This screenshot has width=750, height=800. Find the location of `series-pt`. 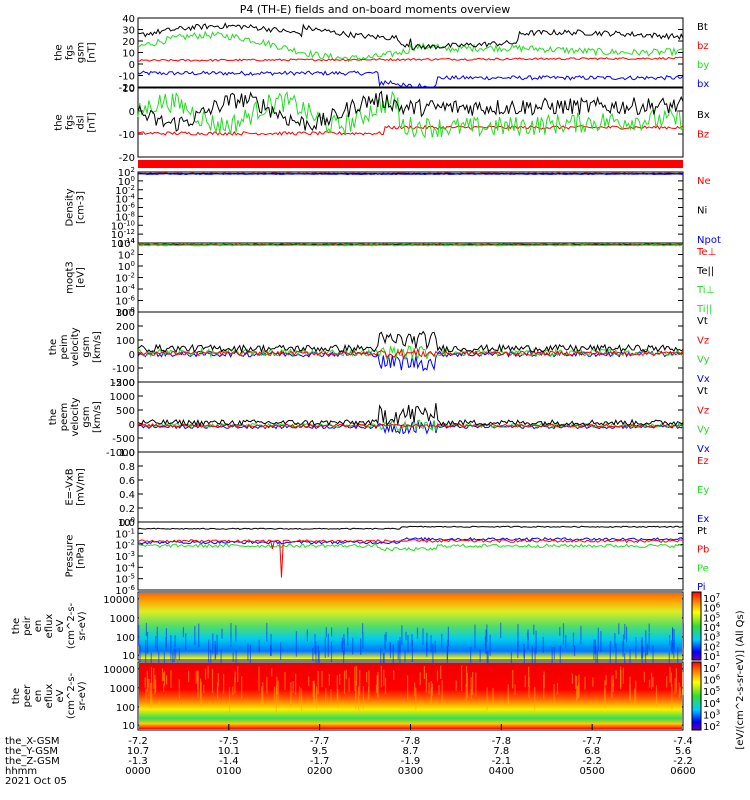

series-pt is located at coordinates (410, 527).